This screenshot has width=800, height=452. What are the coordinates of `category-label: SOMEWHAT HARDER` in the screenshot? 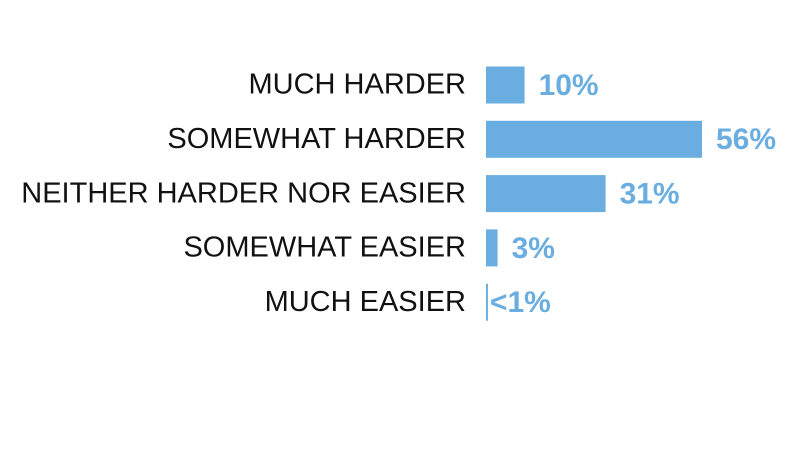 It's located at (316, 139).